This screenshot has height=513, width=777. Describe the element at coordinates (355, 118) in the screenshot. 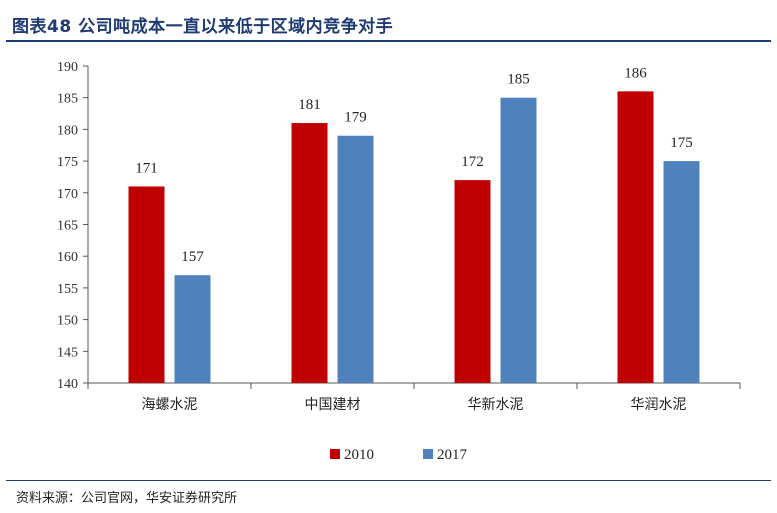

I see `data-label: 179` at that location.